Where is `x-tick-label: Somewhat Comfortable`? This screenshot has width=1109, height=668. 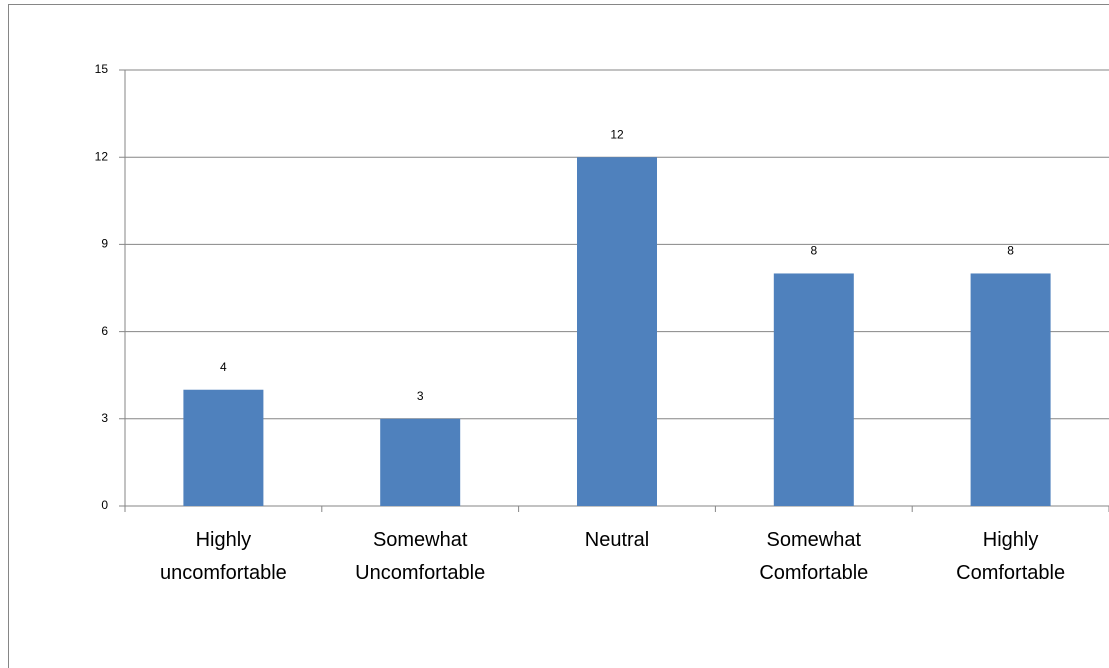
x-tick-label: Somewhat Comfortable is located at coordinates (814, 556).